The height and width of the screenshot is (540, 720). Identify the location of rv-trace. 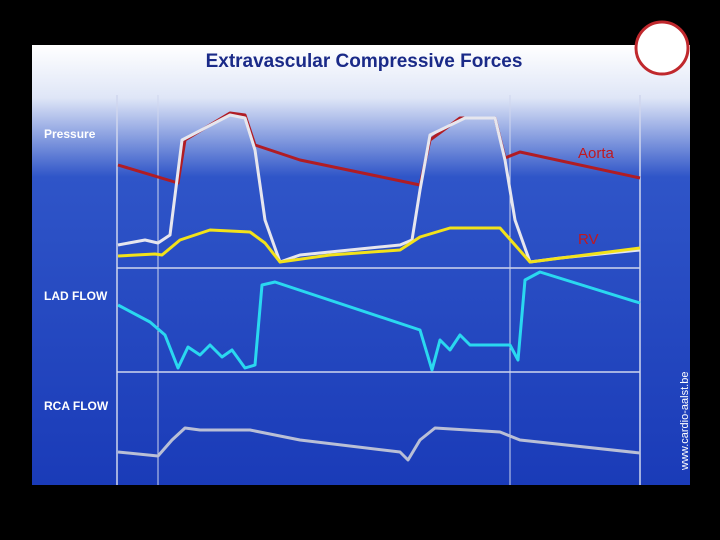
(379, 245).